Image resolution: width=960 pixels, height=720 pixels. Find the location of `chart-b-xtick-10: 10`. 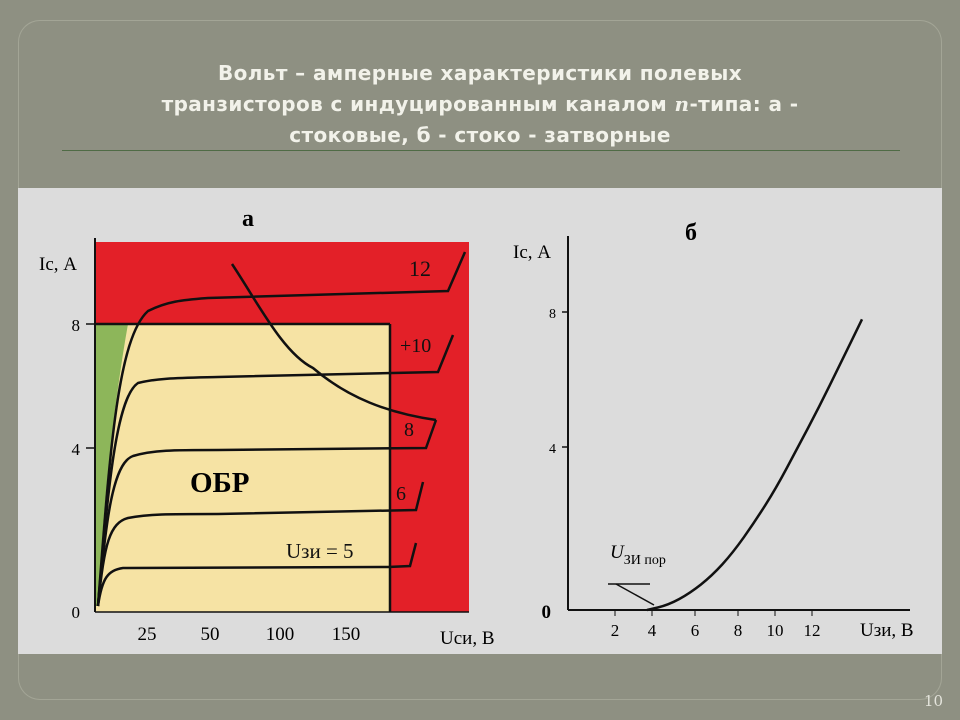

chart-b-xtick-10: 10 is located at coordinates (775, 630).